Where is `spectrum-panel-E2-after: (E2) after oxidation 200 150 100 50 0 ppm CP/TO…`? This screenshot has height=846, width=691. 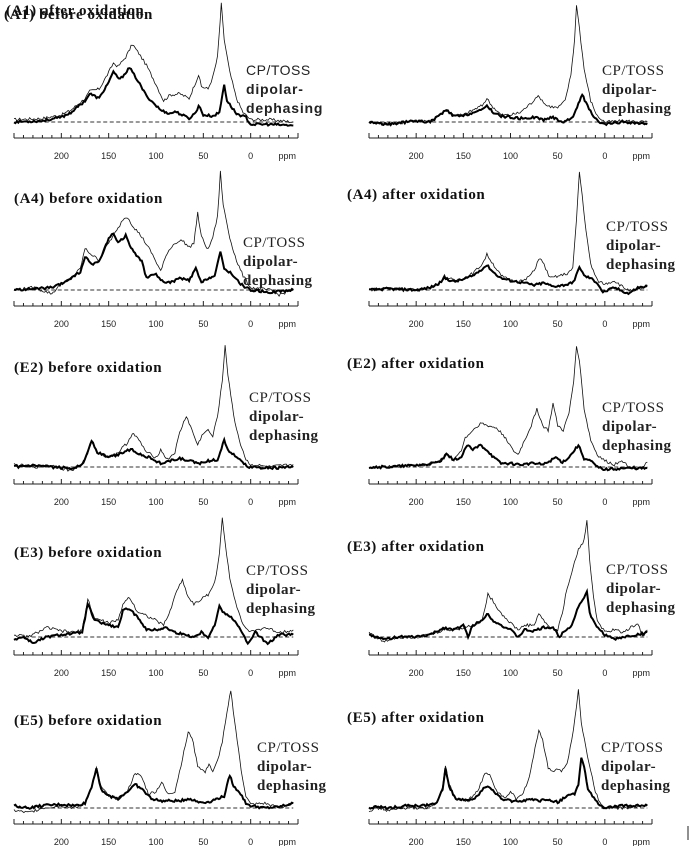
spectrum-panel-E2-after: (E2) after oxidation 200 150 100 50 0 ppm CP/TO… is located at coordinates (509, 426).